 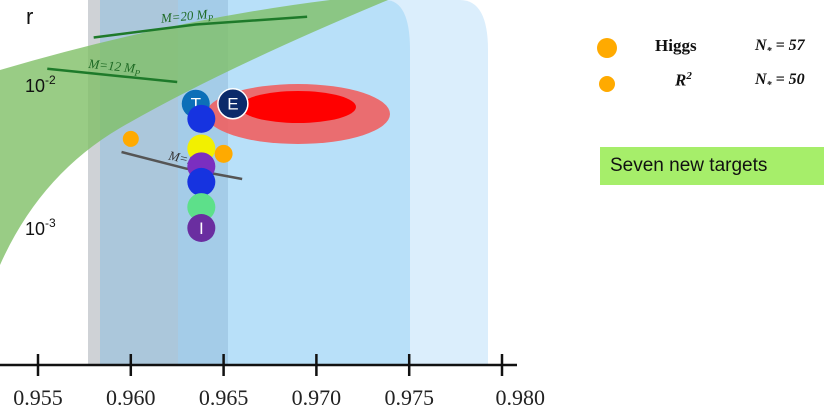 I want to click on legend-marker-r2, so click(x=607, y=84).